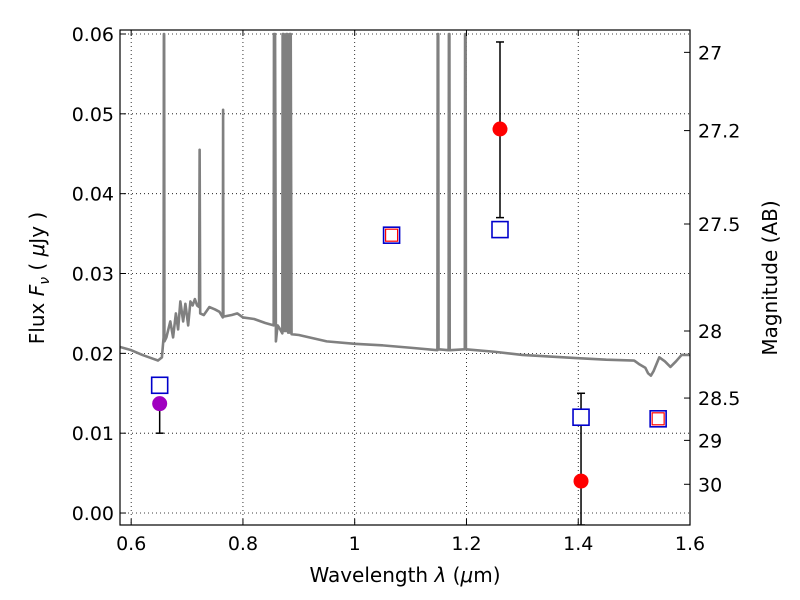 This screenshot has width=800, height=600. Describe the element at coordinates (466, 544) in the screenshot. I see `x-tick-label: 1.2` at that location.